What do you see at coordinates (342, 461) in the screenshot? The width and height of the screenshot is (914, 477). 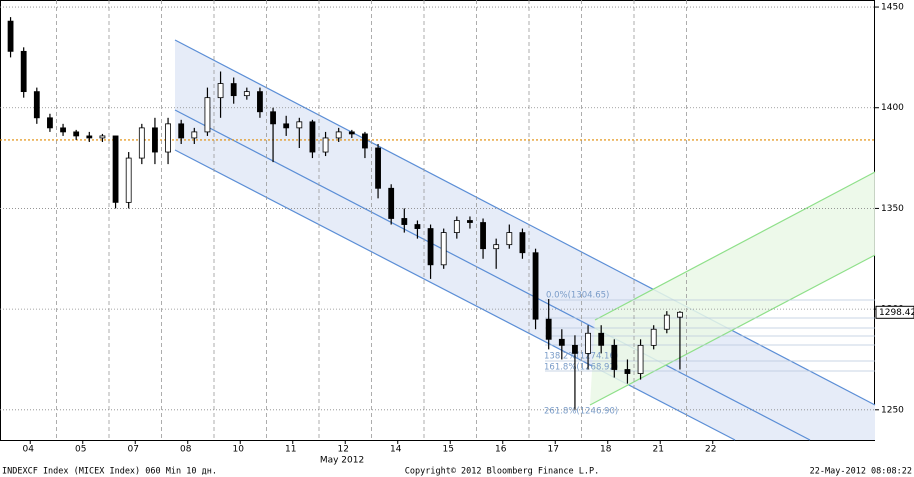 I see `x-axis-label: May 2012` at bounding box center [342, 461].